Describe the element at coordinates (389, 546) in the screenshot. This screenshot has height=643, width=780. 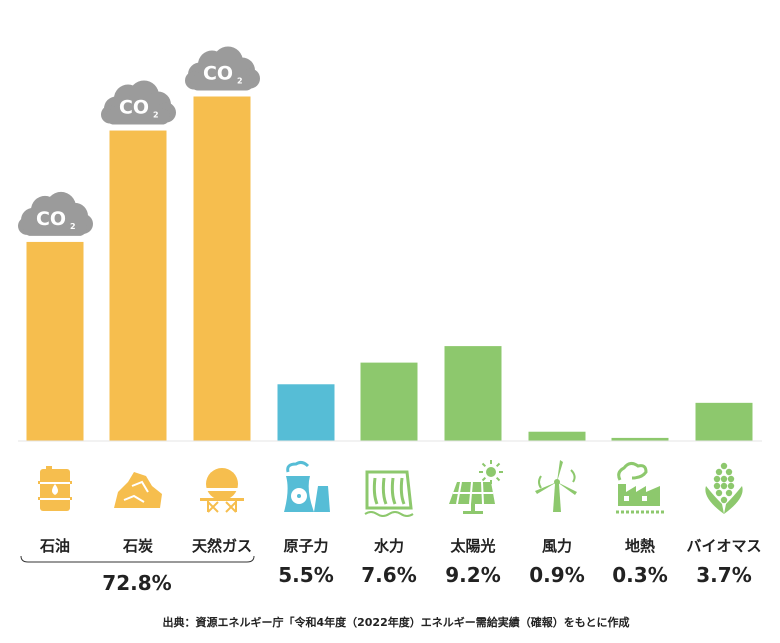
I see `category-label: 水力` at that location.